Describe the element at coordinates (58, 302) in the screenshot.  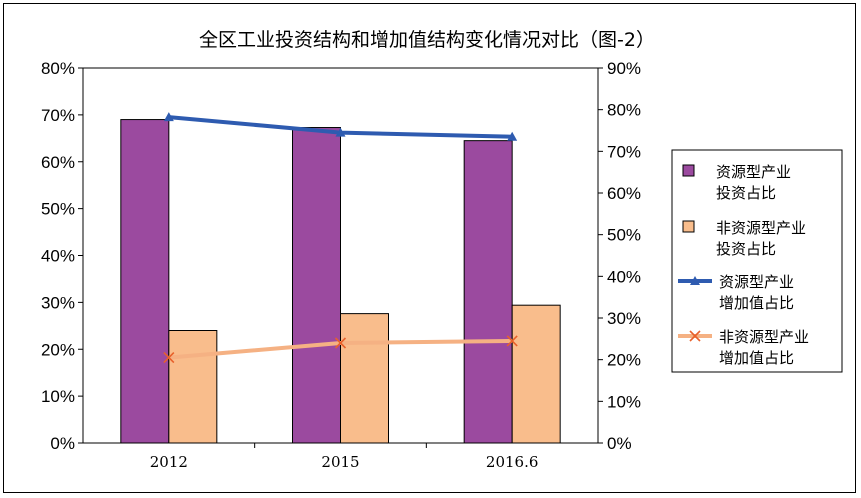
I see `left-tick-label: 30%` at that location.